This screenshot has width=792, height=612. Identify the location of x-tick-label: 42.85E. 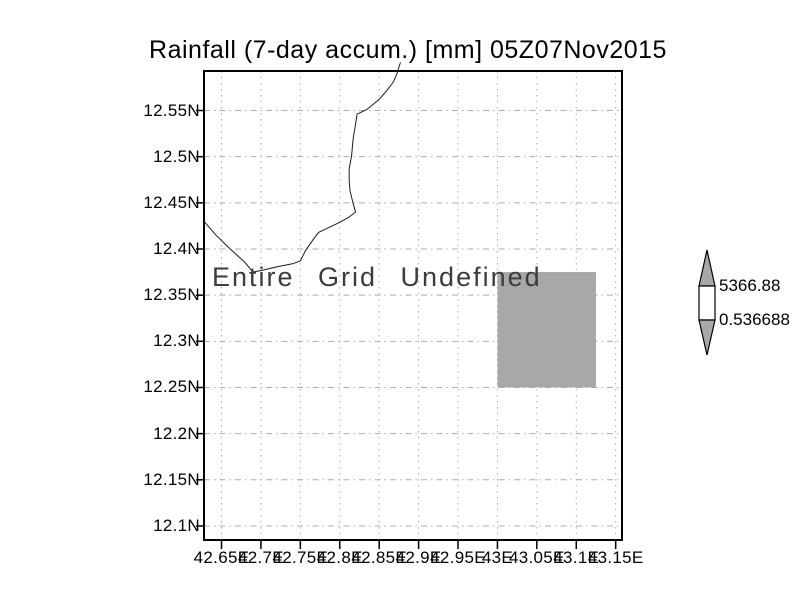
(379, 557).